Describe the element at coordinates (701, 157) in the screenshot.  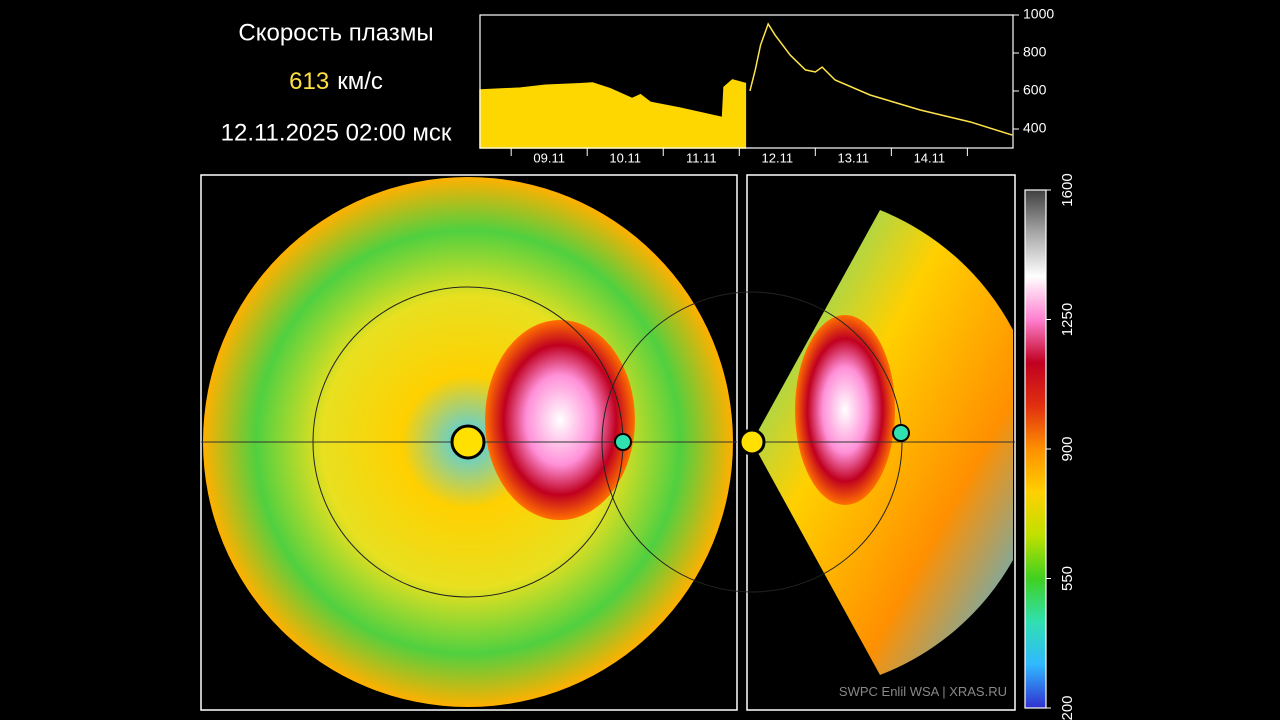
I see `x-tick-label: 11.11` at that location.